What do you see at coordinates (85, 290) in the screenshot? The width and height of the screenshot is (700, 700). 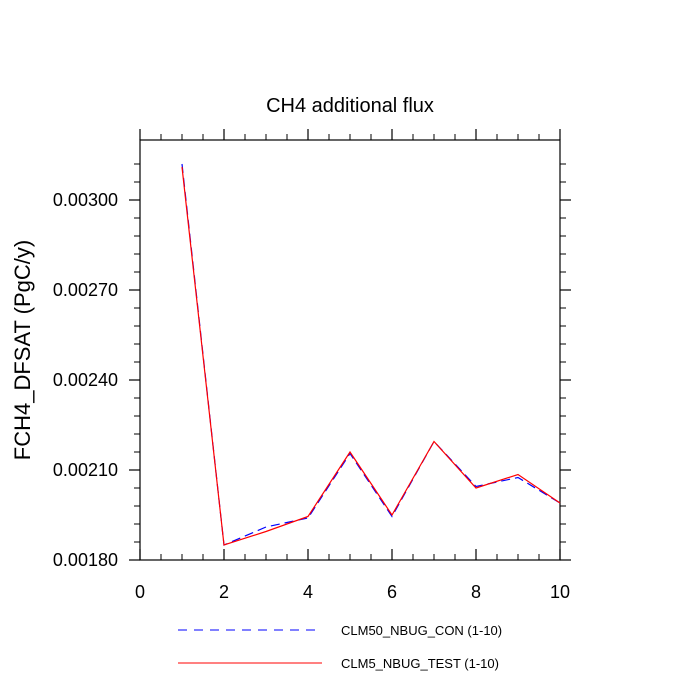 I see `y-tick-label: 0.00270` at bounding box center [85, 290].